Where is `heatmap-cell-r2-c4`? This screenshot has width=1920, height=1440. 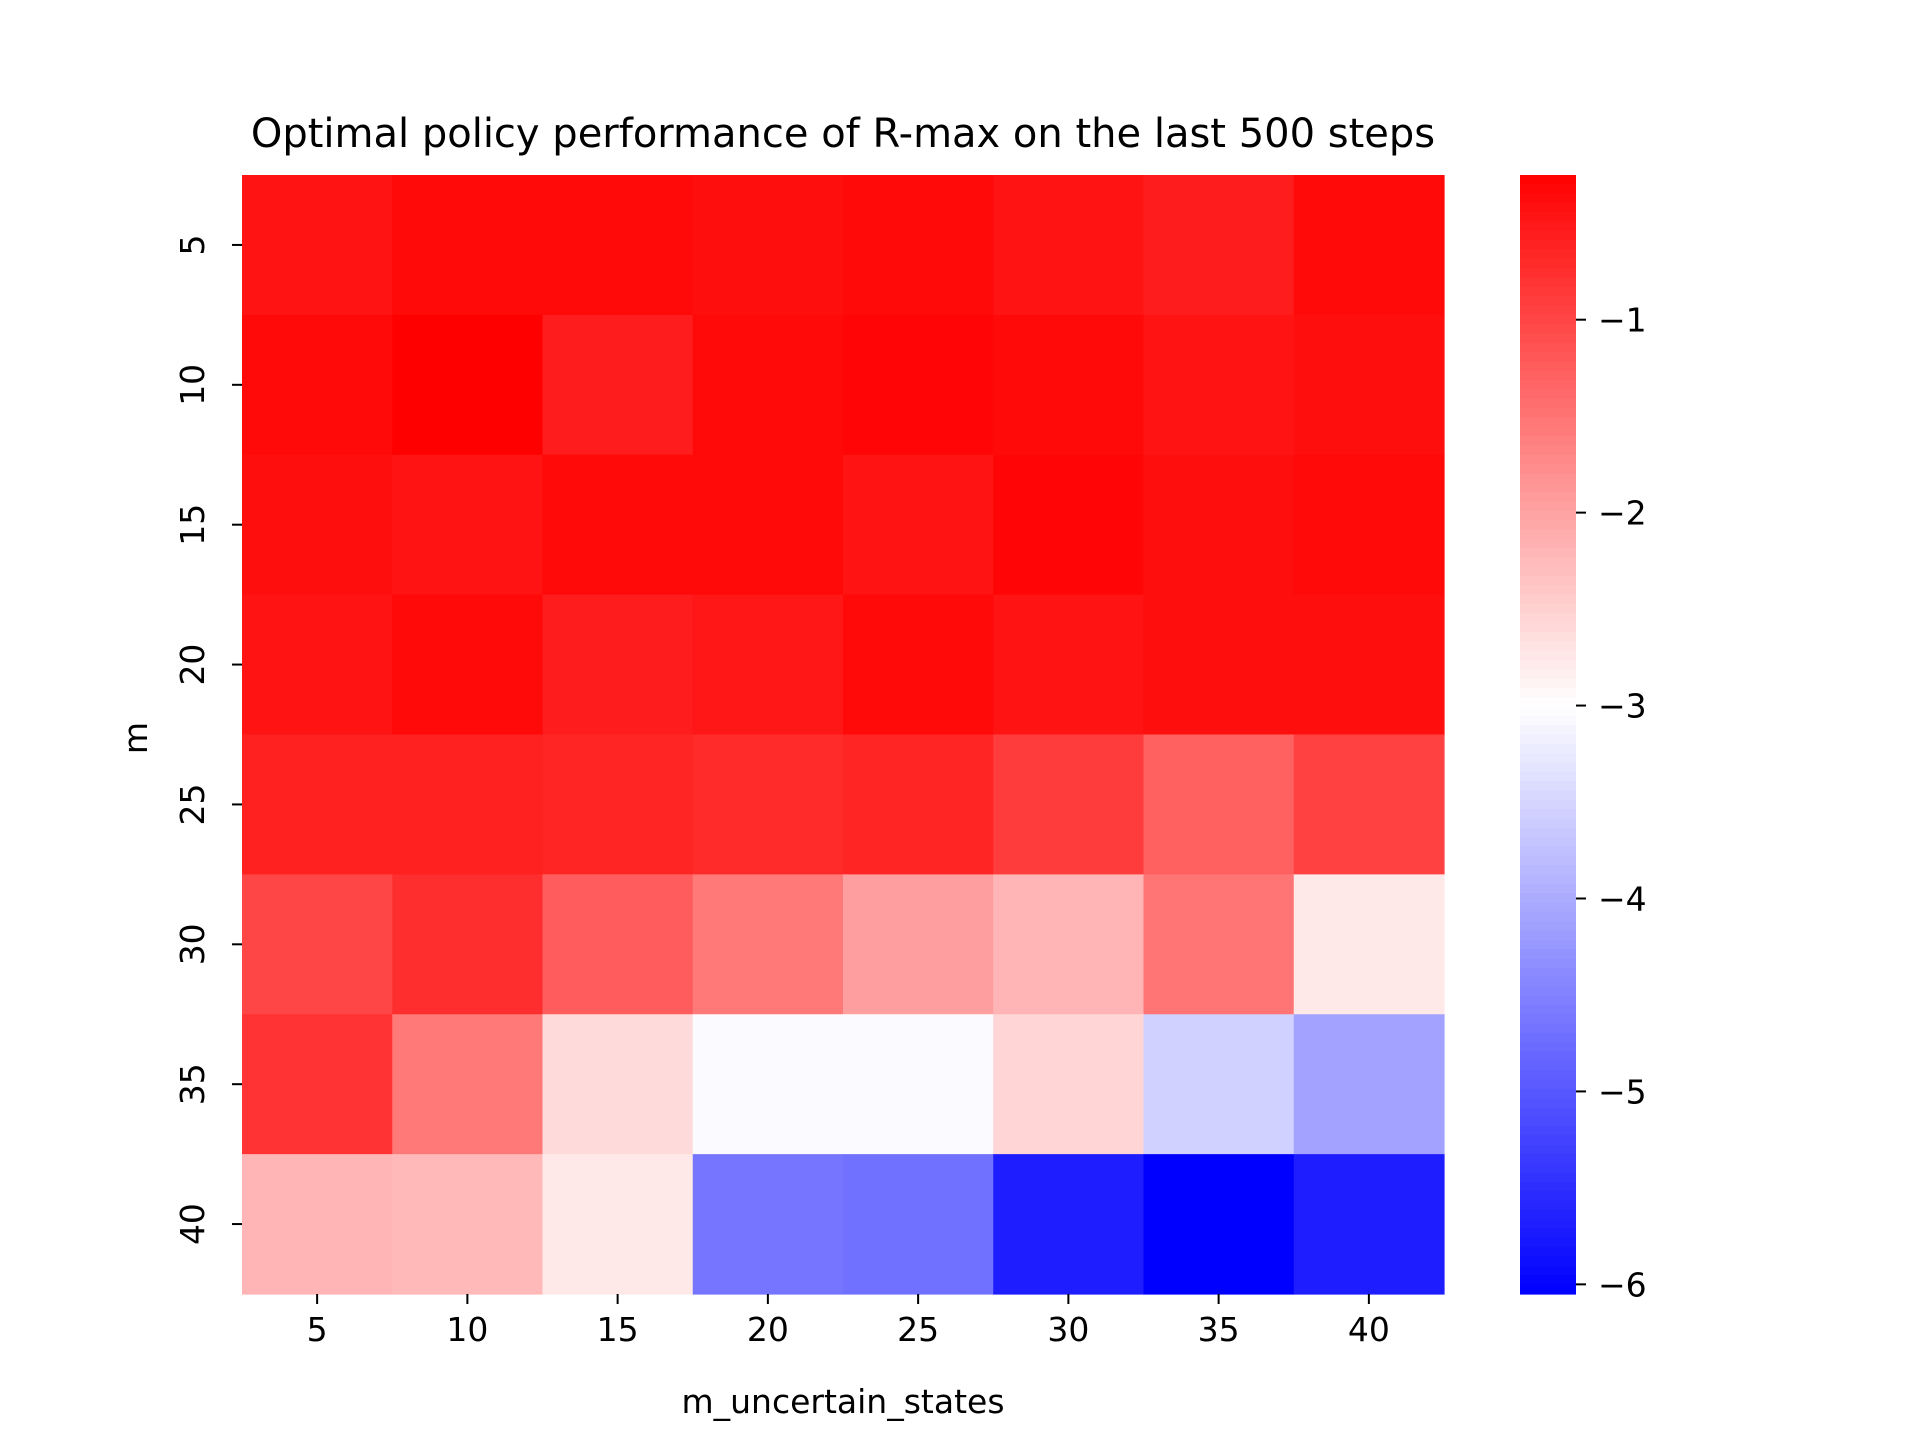 heatmap-cell-r2-c4 is located at coordinates (768, 385).